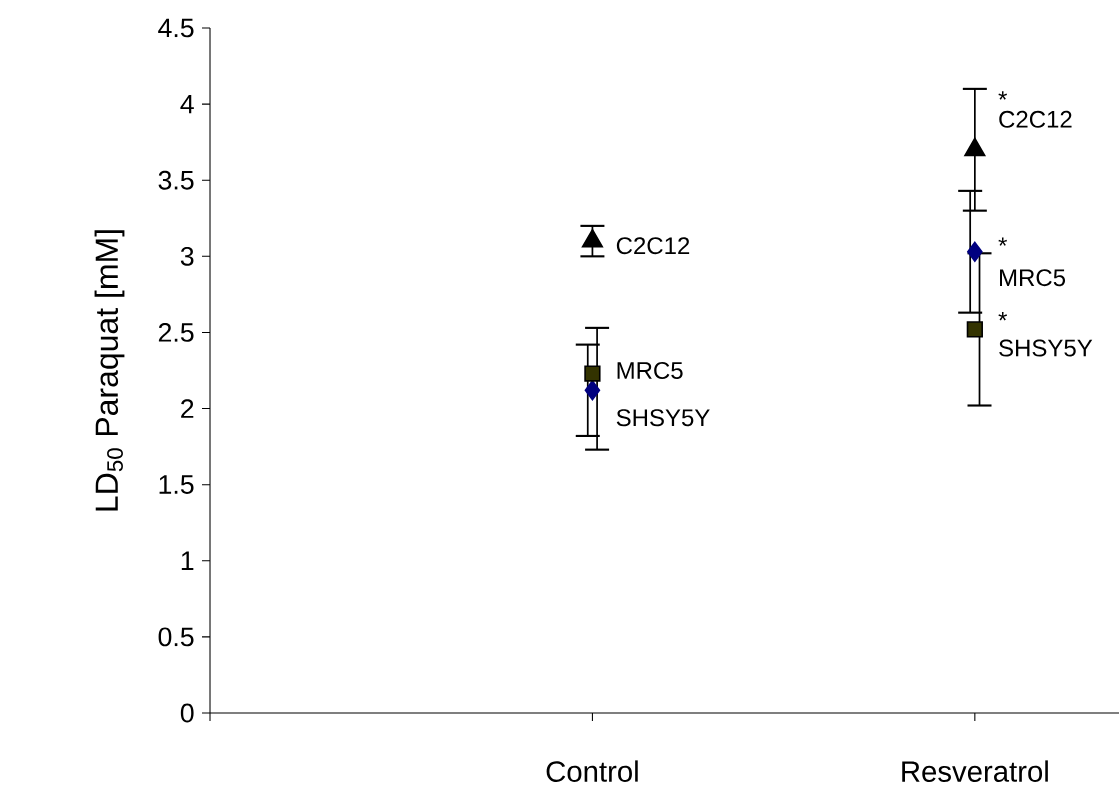 This screenshot has width=1119, height=793. Describe the element at coordinates (592, 771) in the screenshot. I see `x-tick-label: Control` at that location.